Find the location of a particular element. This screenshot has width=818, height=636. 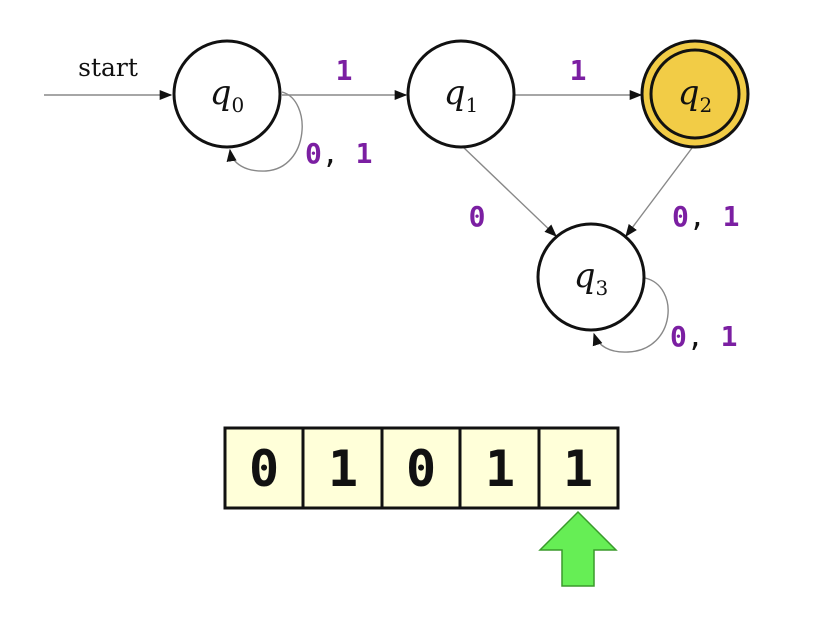

svg-text: q0 is located at coordinates (227, 95).